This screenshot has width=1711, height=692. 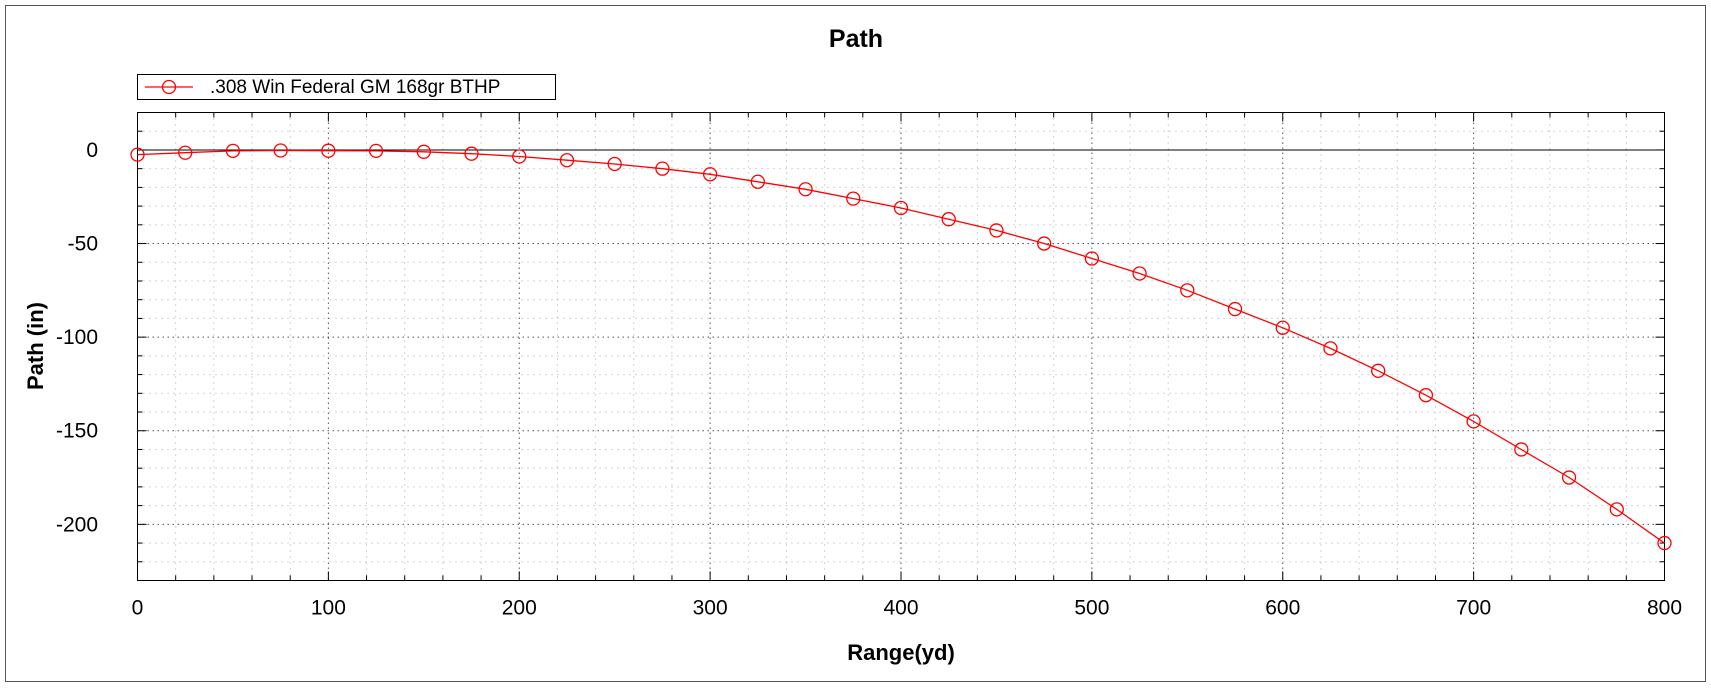 I want to click on x-tick-label: 800, so click(x=1664, y=608).